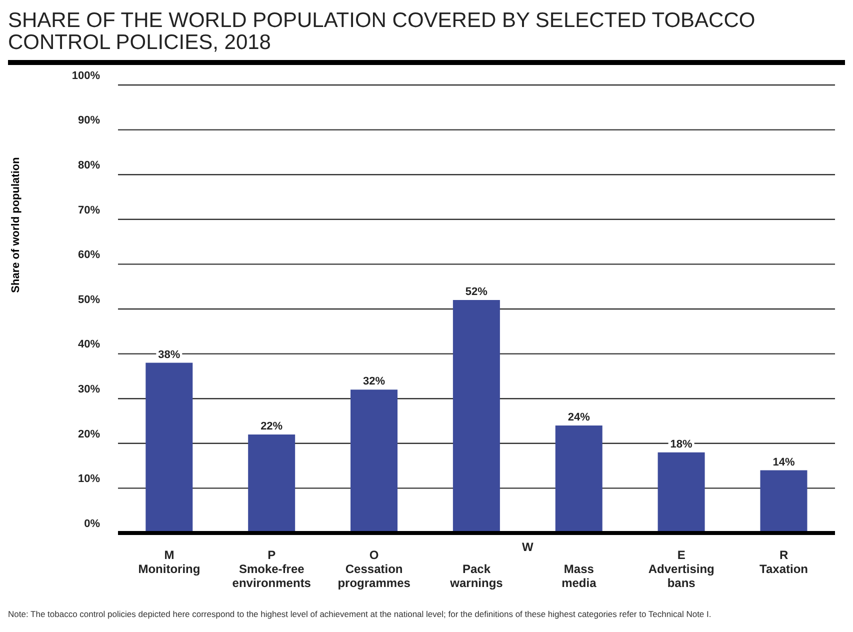 The width and height of the screenshot is (853, 632). What do you see at coordinates (271, 426) in the screenshot?
I see `data-label: 22%` at bounding box center [271, 426].